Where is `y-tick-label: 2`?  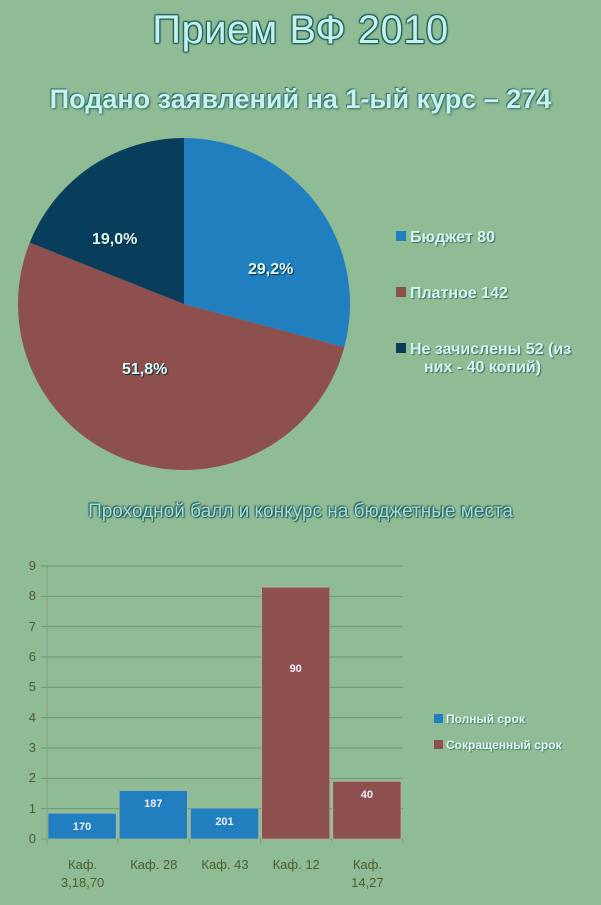
y-tick-label: 2 is located at coordinates (32, 778).